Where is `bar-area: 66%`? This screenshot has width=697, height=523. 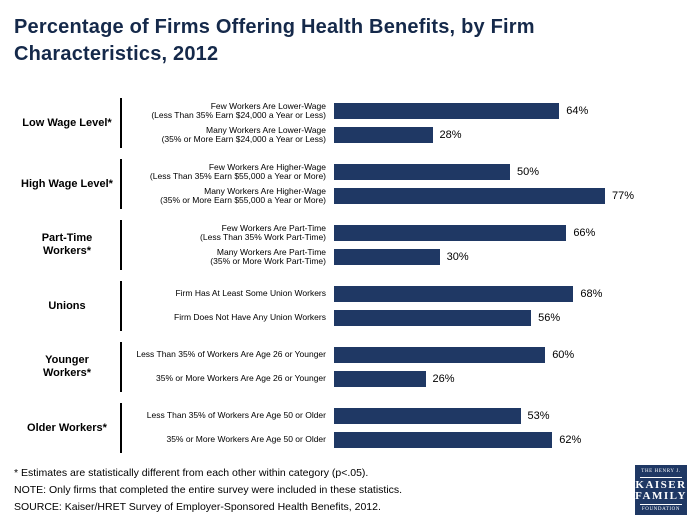
bar-area: 66% is located at coordinates (464, 233).